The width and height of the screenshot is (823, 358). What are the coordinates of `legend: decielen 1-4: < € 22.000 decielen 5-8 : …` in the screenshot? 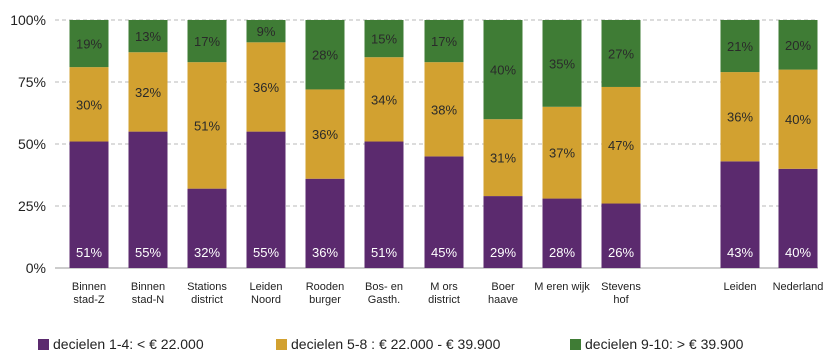 It's located at (411, 346).